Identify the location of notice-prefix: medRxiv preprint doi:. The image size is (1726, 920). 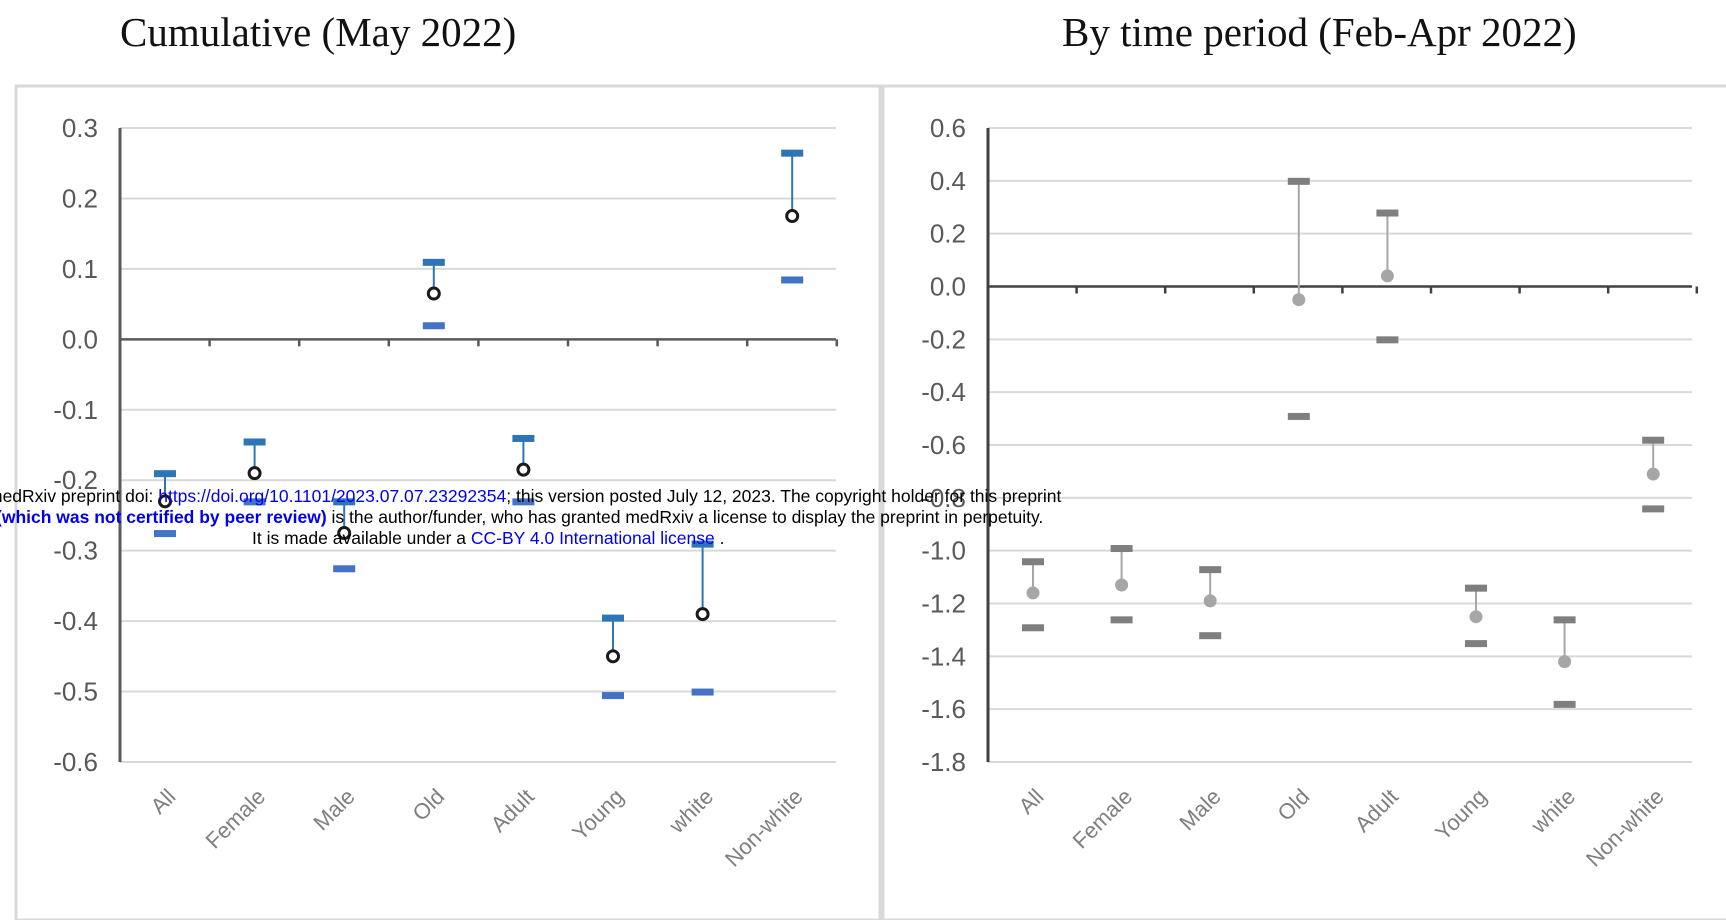
(79, 496).